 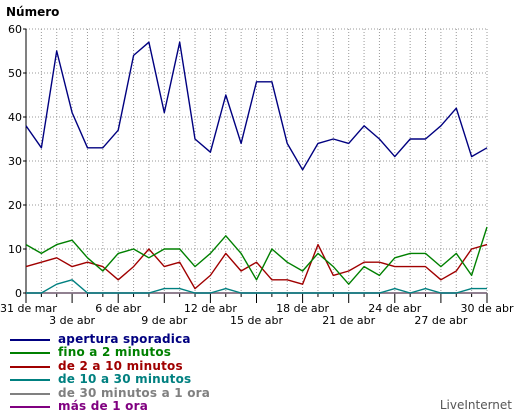 What do you see at coordinates (475, 405) in the screenshot?
I see `credit-label: LiveInternet` at bounding box center [475, 405].